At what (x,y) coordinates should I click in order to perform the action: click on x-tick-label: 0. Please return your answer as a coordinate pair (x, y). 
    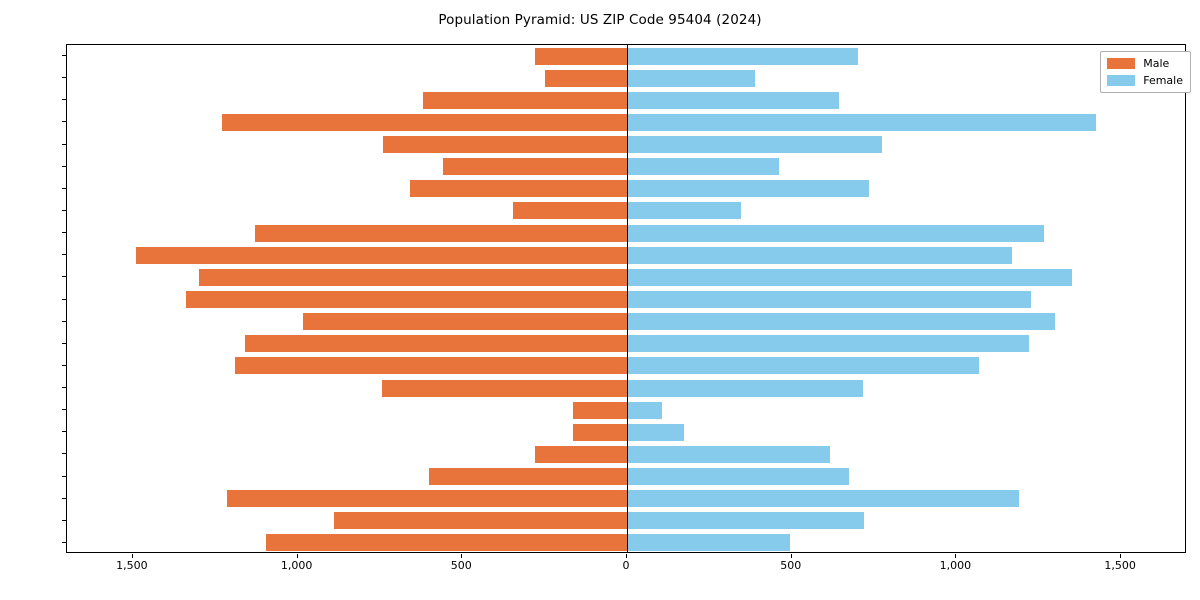
    Looking at the image, I should click on (626, 565).